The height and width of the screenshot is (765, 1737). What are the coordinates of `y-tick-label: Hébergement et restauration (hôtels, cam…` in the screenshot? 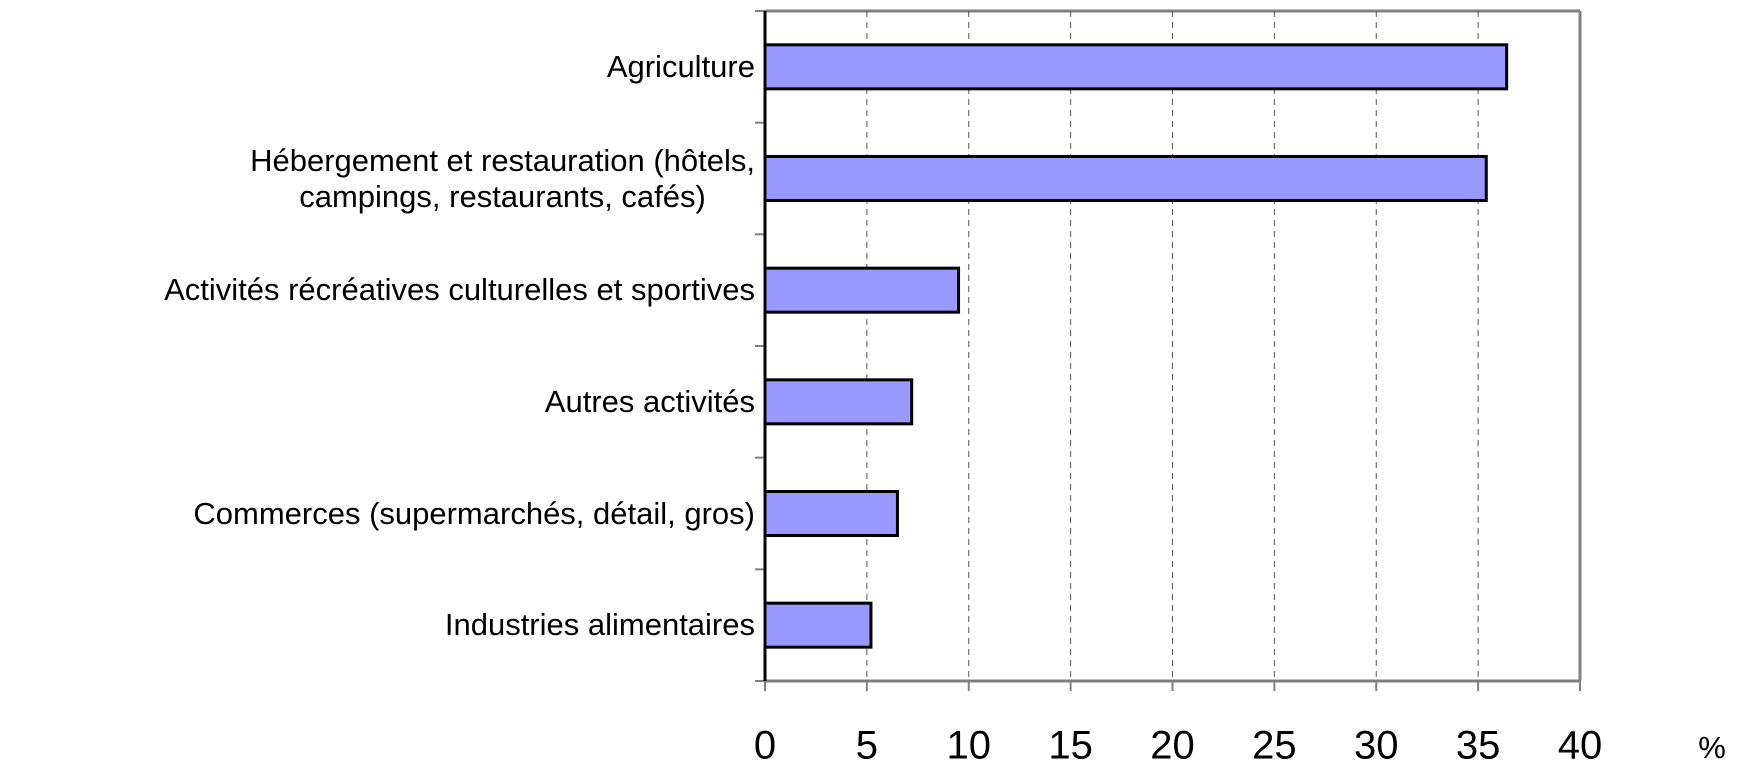 It's located at (502, 178).